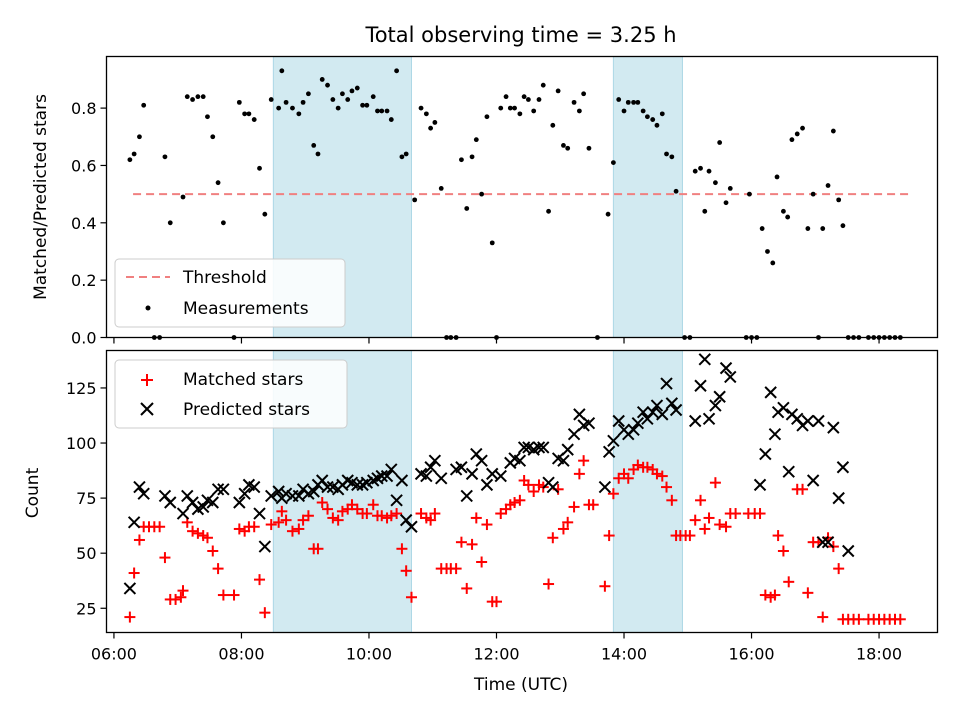 This screenshot has height=724, width=960. Describe the element at coordinates (83, 338) in the screenshot. I see `y-tick-label: 0.0` at that location.